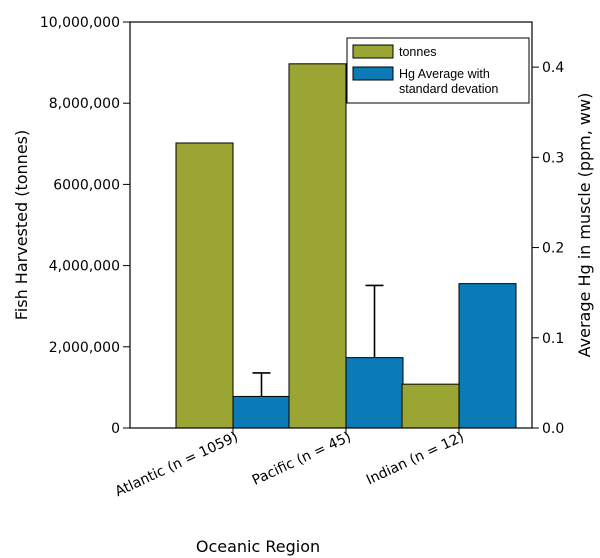 This screenshot has width=600, height=558. I want to click on legend-label-1-0: Hg Average with, so click(444, 74).